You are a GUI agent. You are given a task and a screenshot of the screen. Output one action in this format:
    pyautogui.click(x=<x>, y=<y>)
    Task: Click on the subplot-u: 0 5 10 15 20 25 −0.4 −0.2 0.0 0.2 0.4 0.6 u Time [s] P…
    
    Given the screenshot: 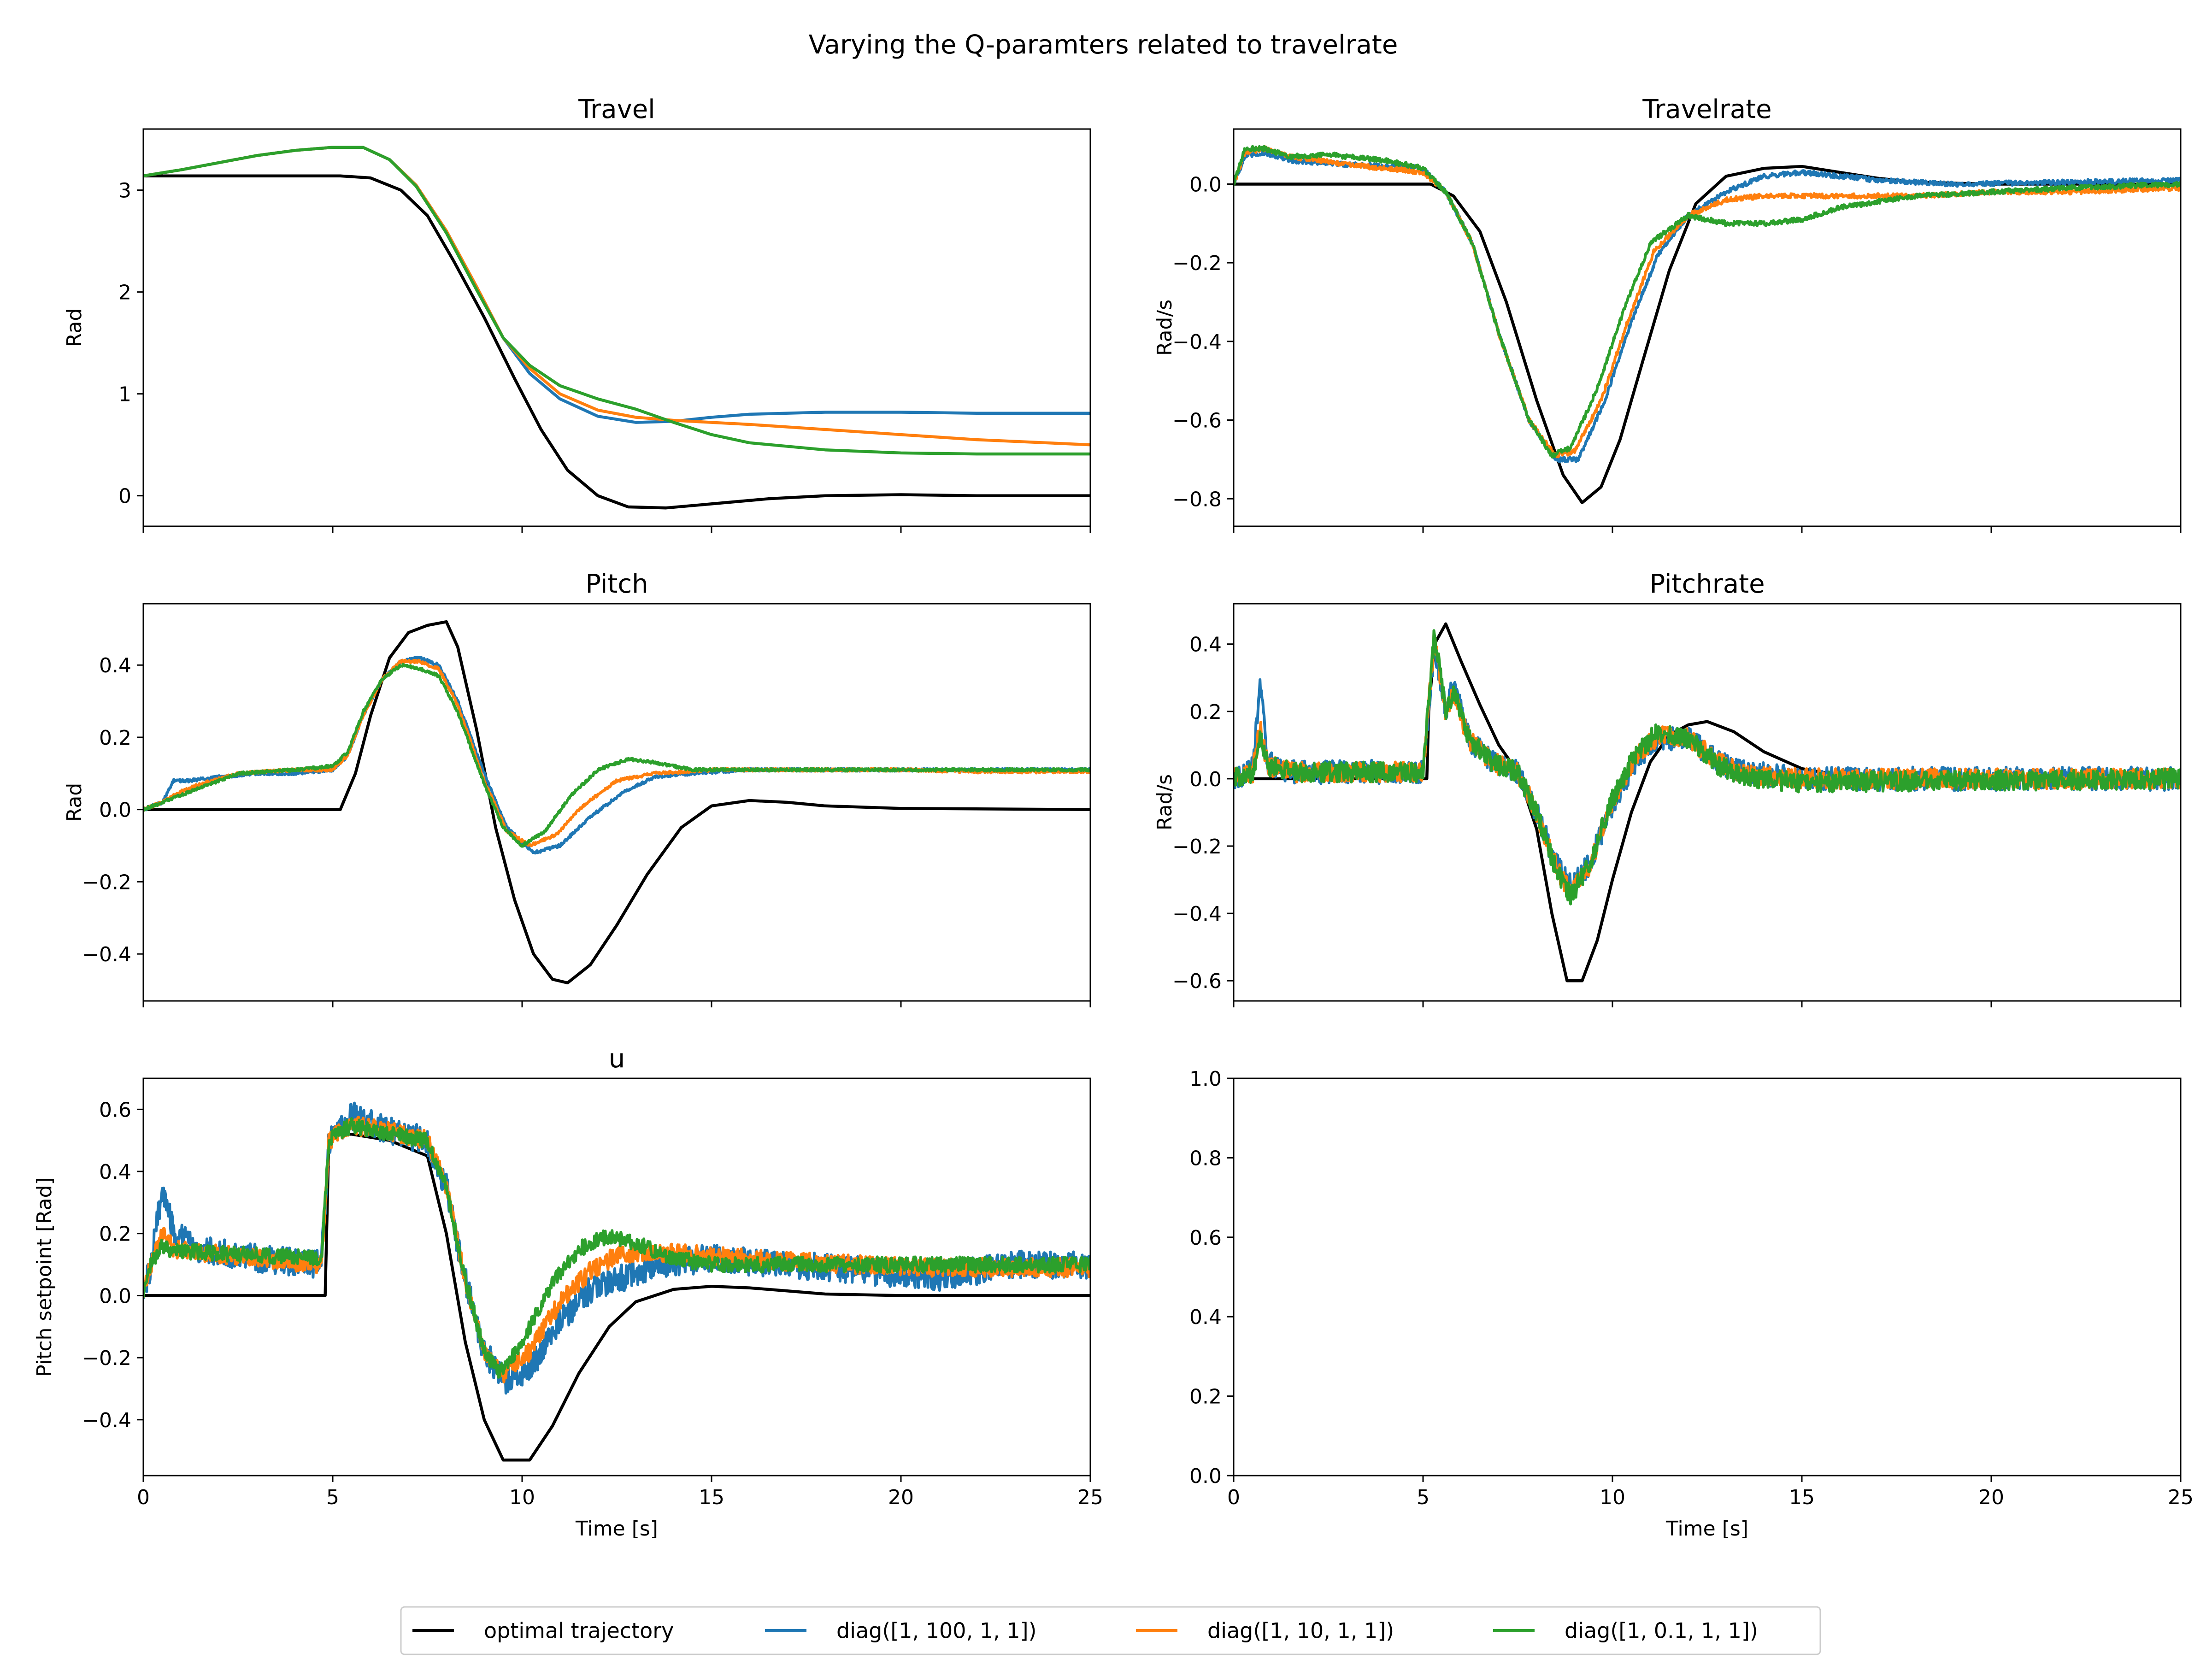 What is the action you would take?
    pyautogui.click(x=568, y=1292)
    